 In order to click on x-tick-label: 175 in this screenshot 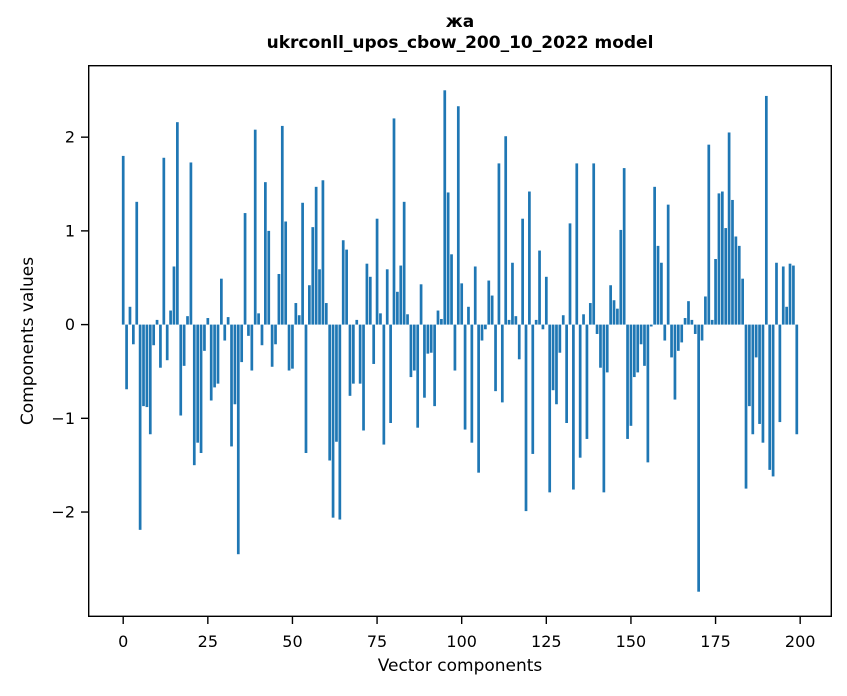, I will do `click(715, 641)`.